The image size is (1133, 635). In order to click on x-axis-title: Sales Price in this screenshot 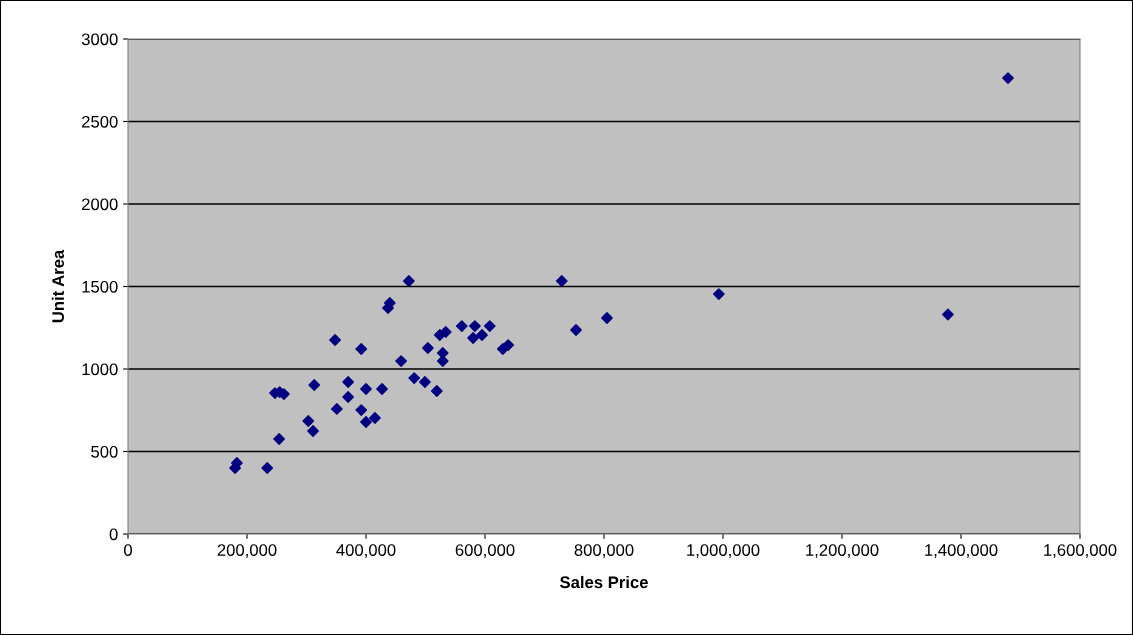, I will do `click(604, 582)`.